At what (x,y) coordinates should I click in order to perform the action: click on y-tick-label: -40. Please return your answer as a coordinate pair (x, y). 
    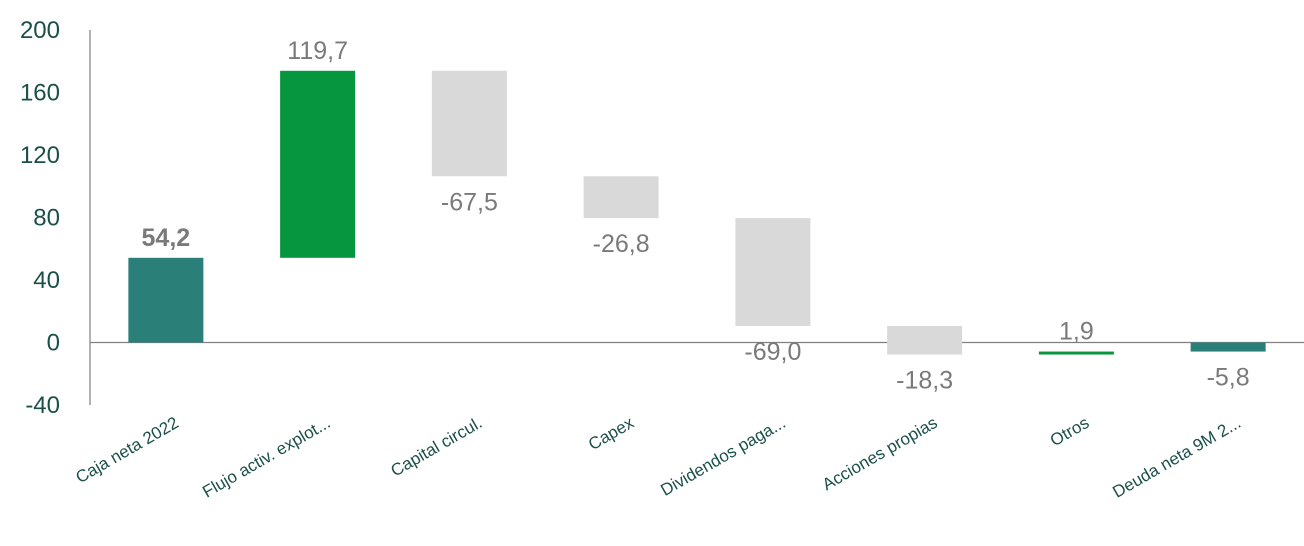
    Looking at the image, I should click on (42, 405).